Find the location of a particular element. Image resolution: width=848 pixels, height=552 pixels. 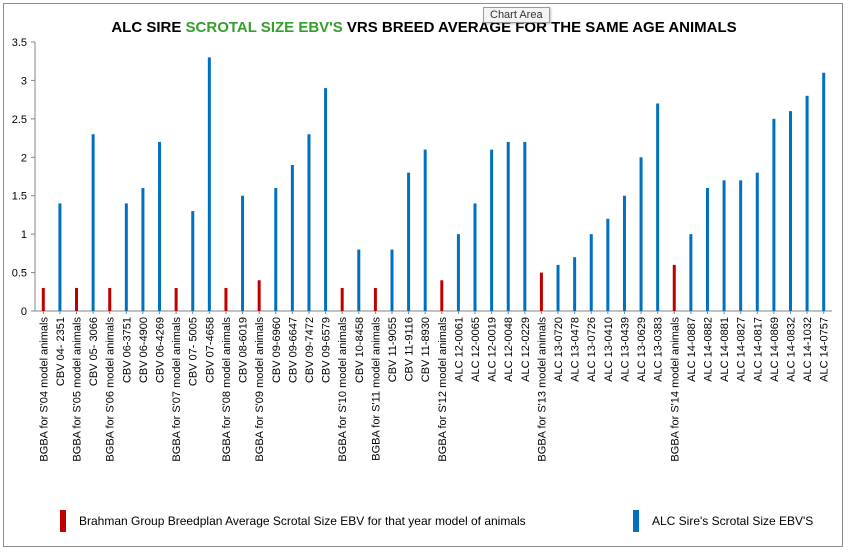

x-category-label: ALC 14-0869 is located at coordinates (775, 349).